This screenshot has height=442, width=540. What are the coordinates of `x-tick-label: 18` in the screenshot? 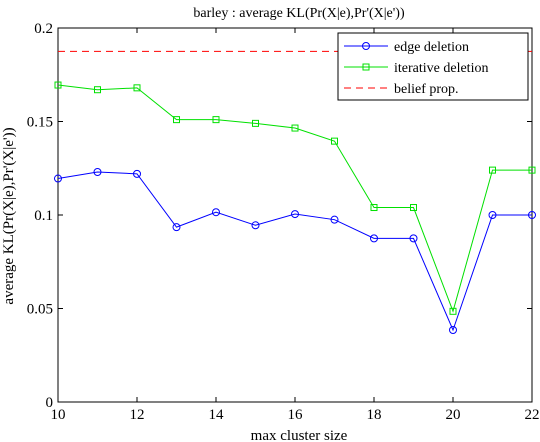 It's located at (374, 415).